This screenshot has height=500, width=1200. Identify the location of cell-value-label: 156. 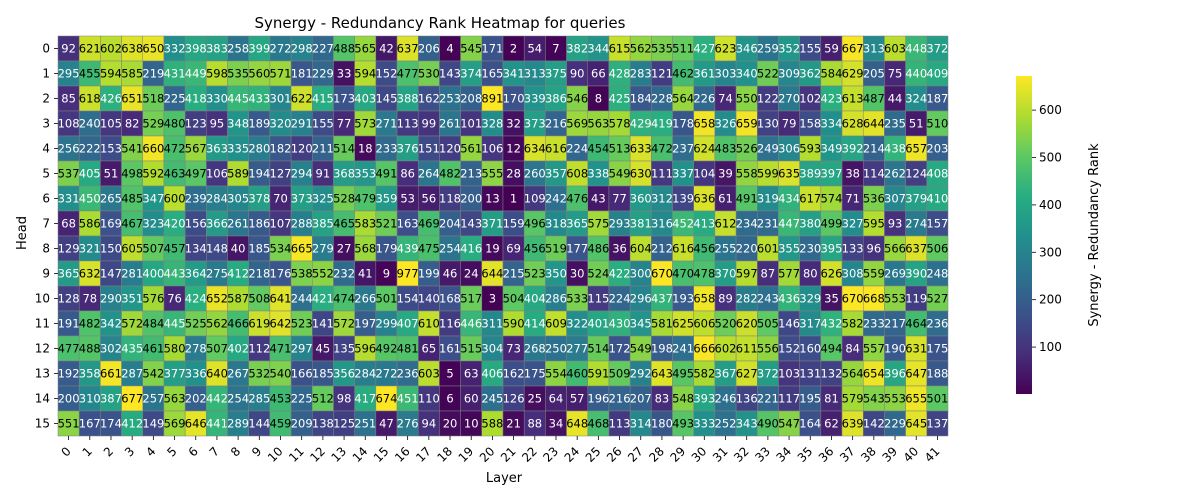
(196, 224).